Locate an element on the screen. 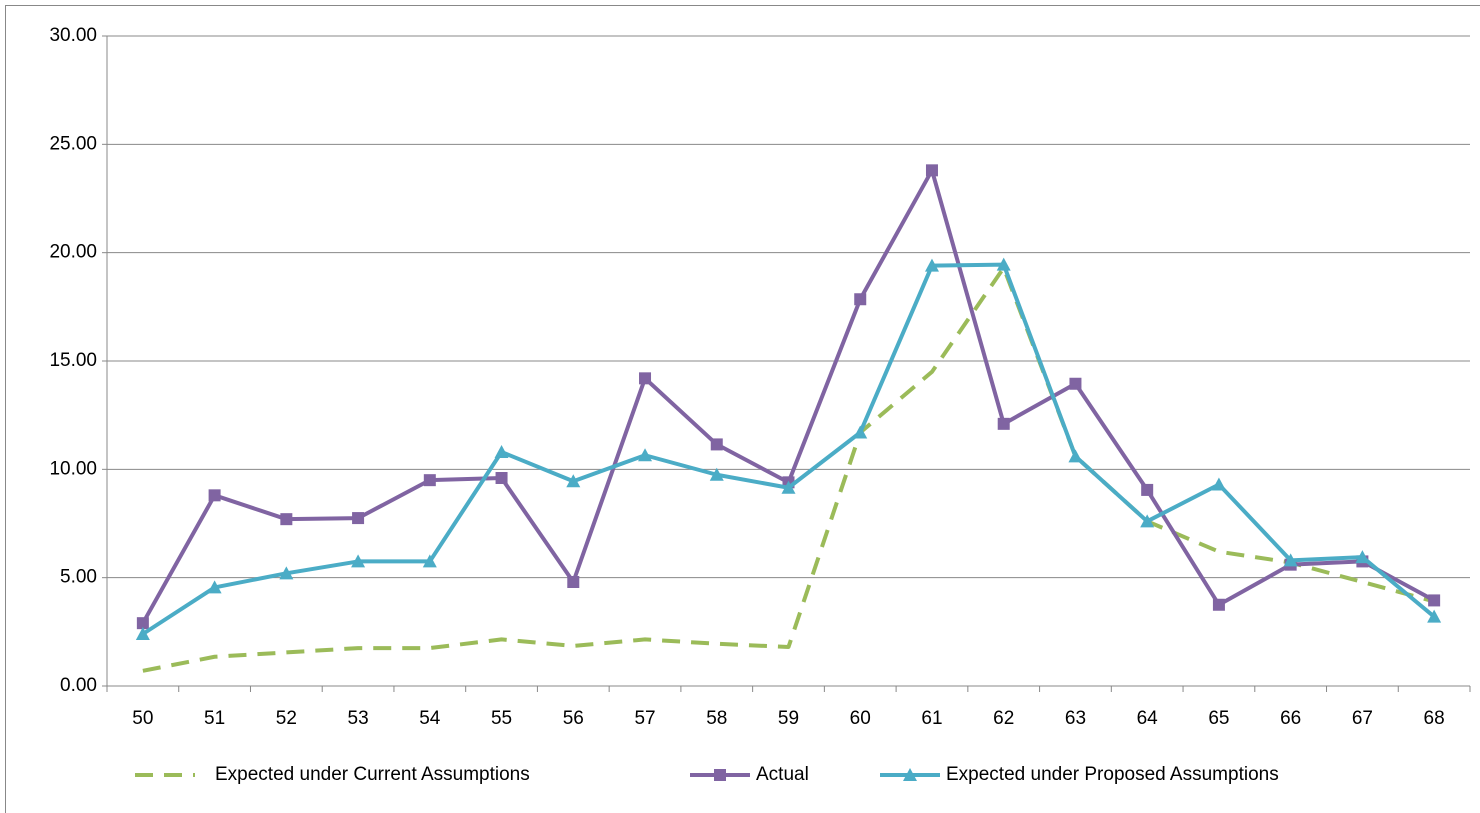 The width and height of the screenshot is (1480, 813). legend-label: Expected under Current Assumptions is located at coordinates (372, 774).